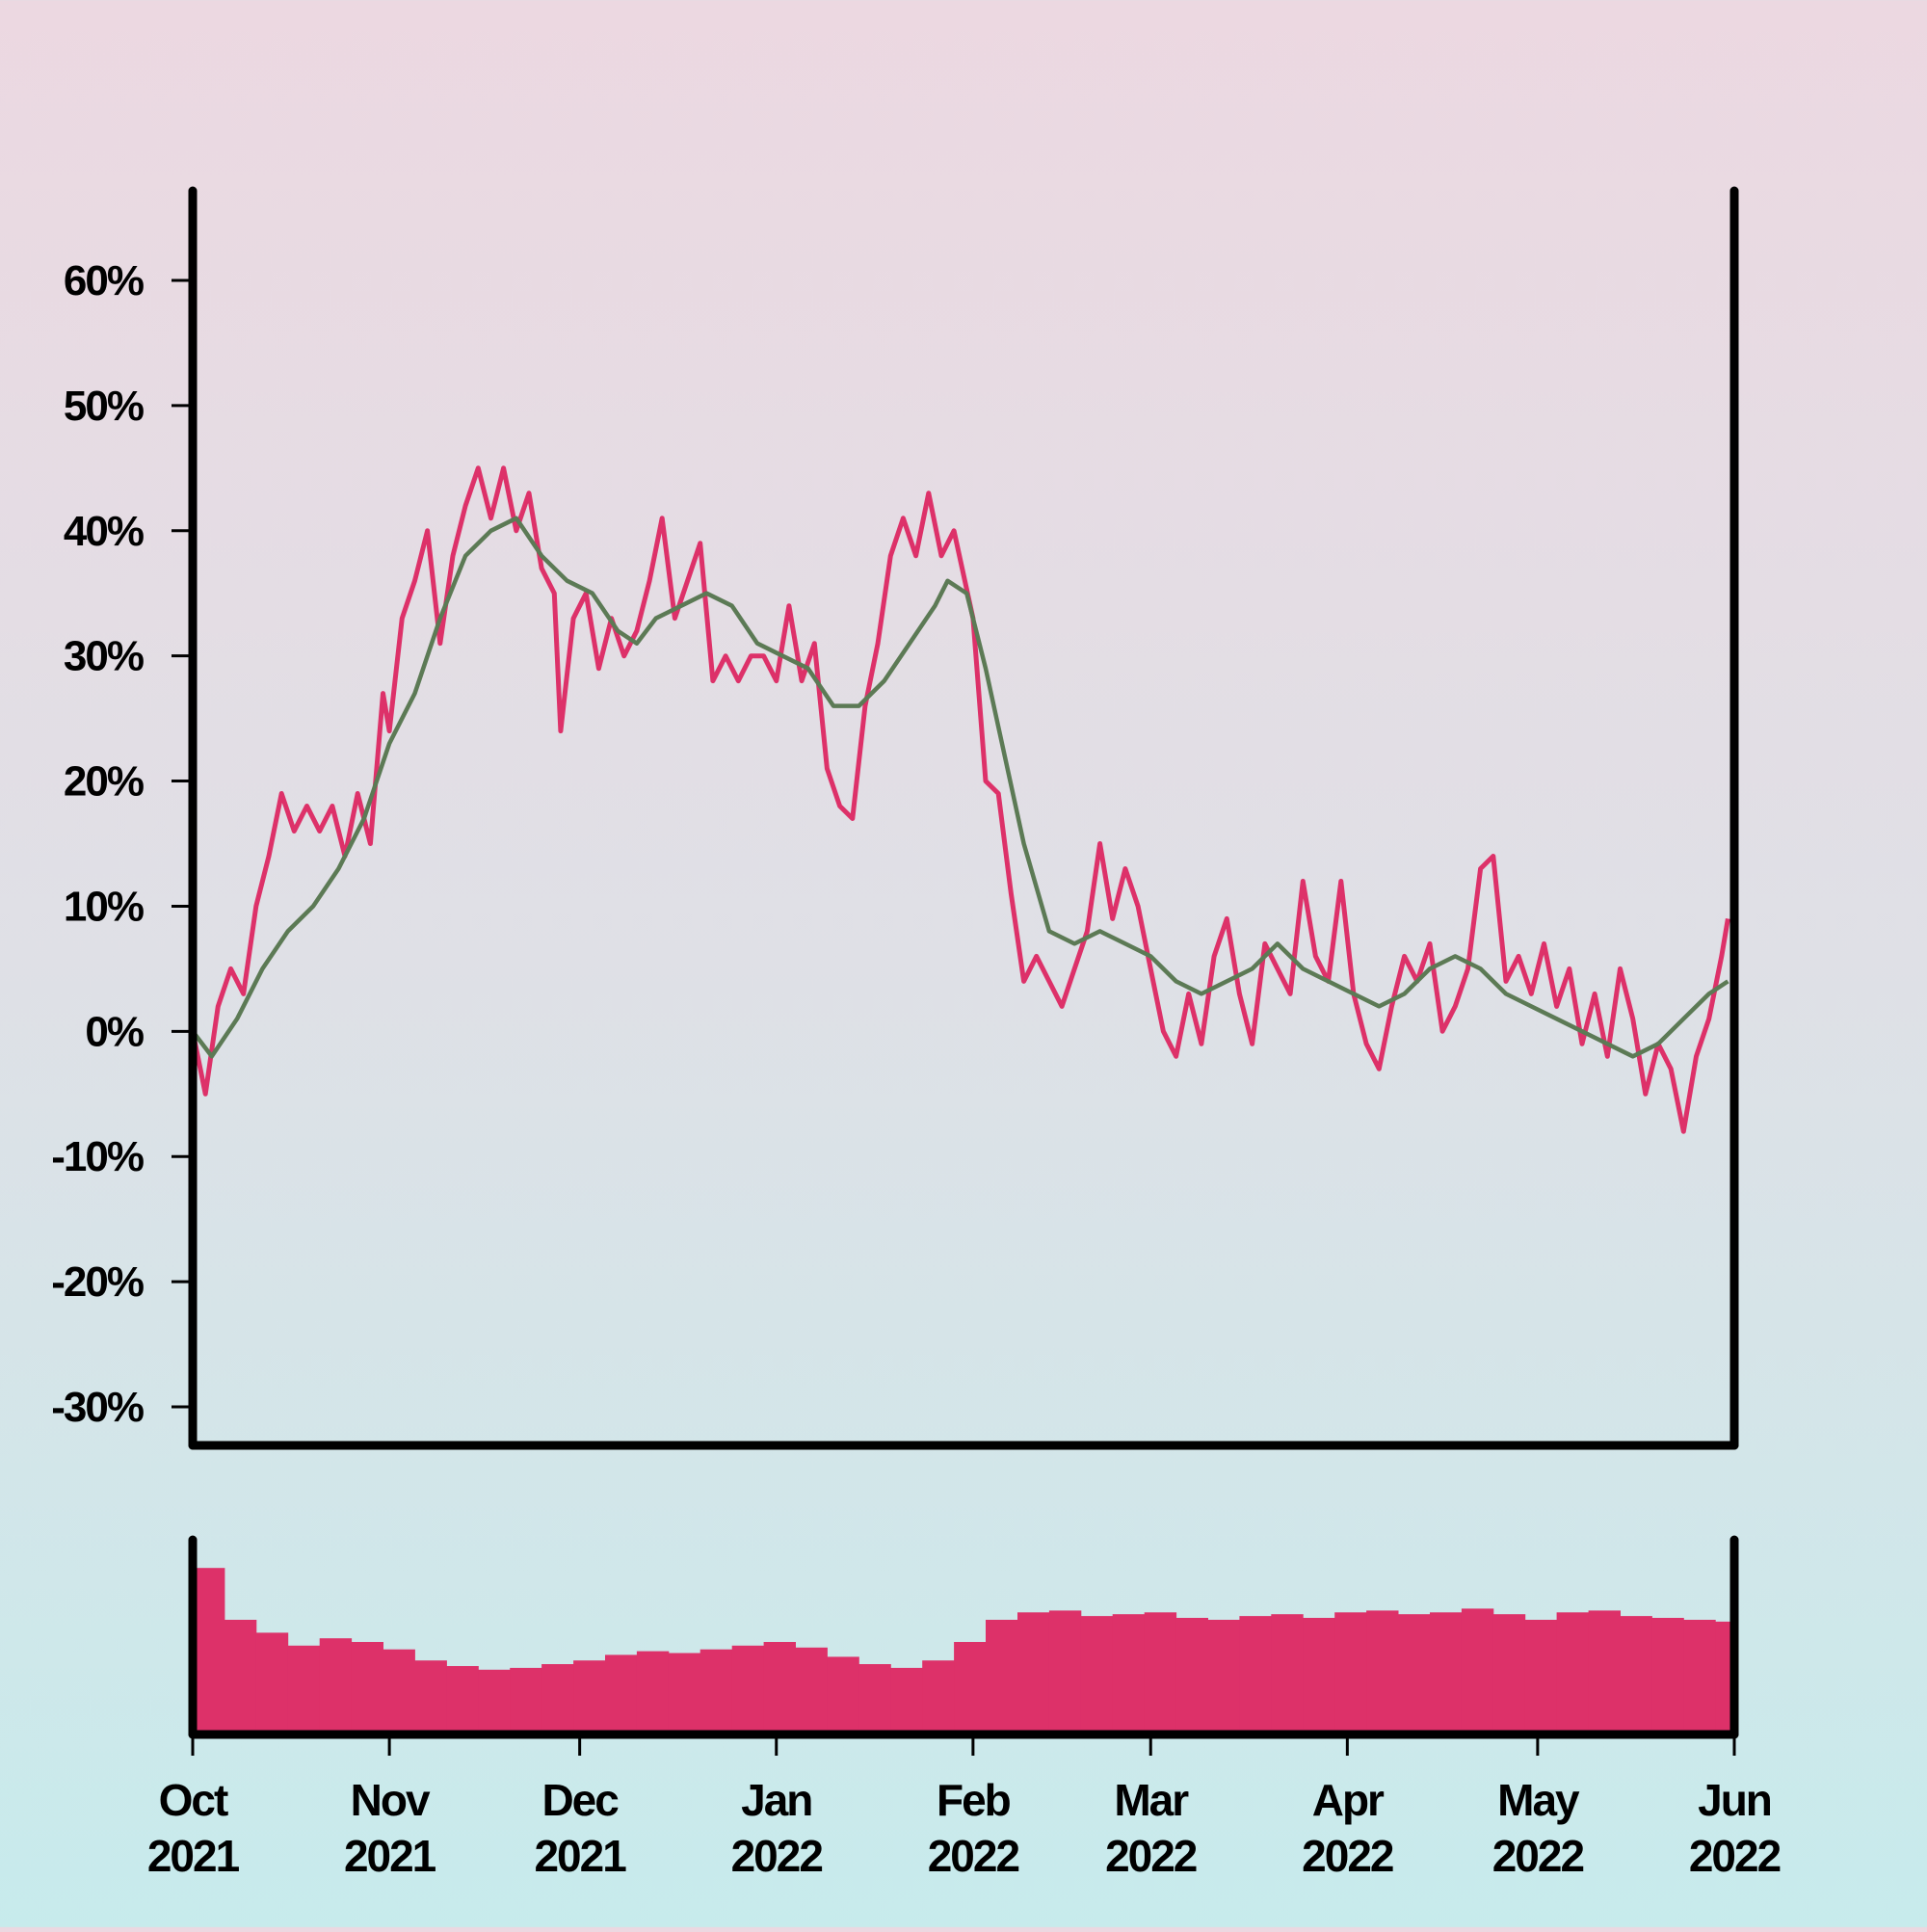 The height and width of the screenshot is (1932, 1927). I want to click on x-tick-month-label: Jun, so click(1734, 1800).